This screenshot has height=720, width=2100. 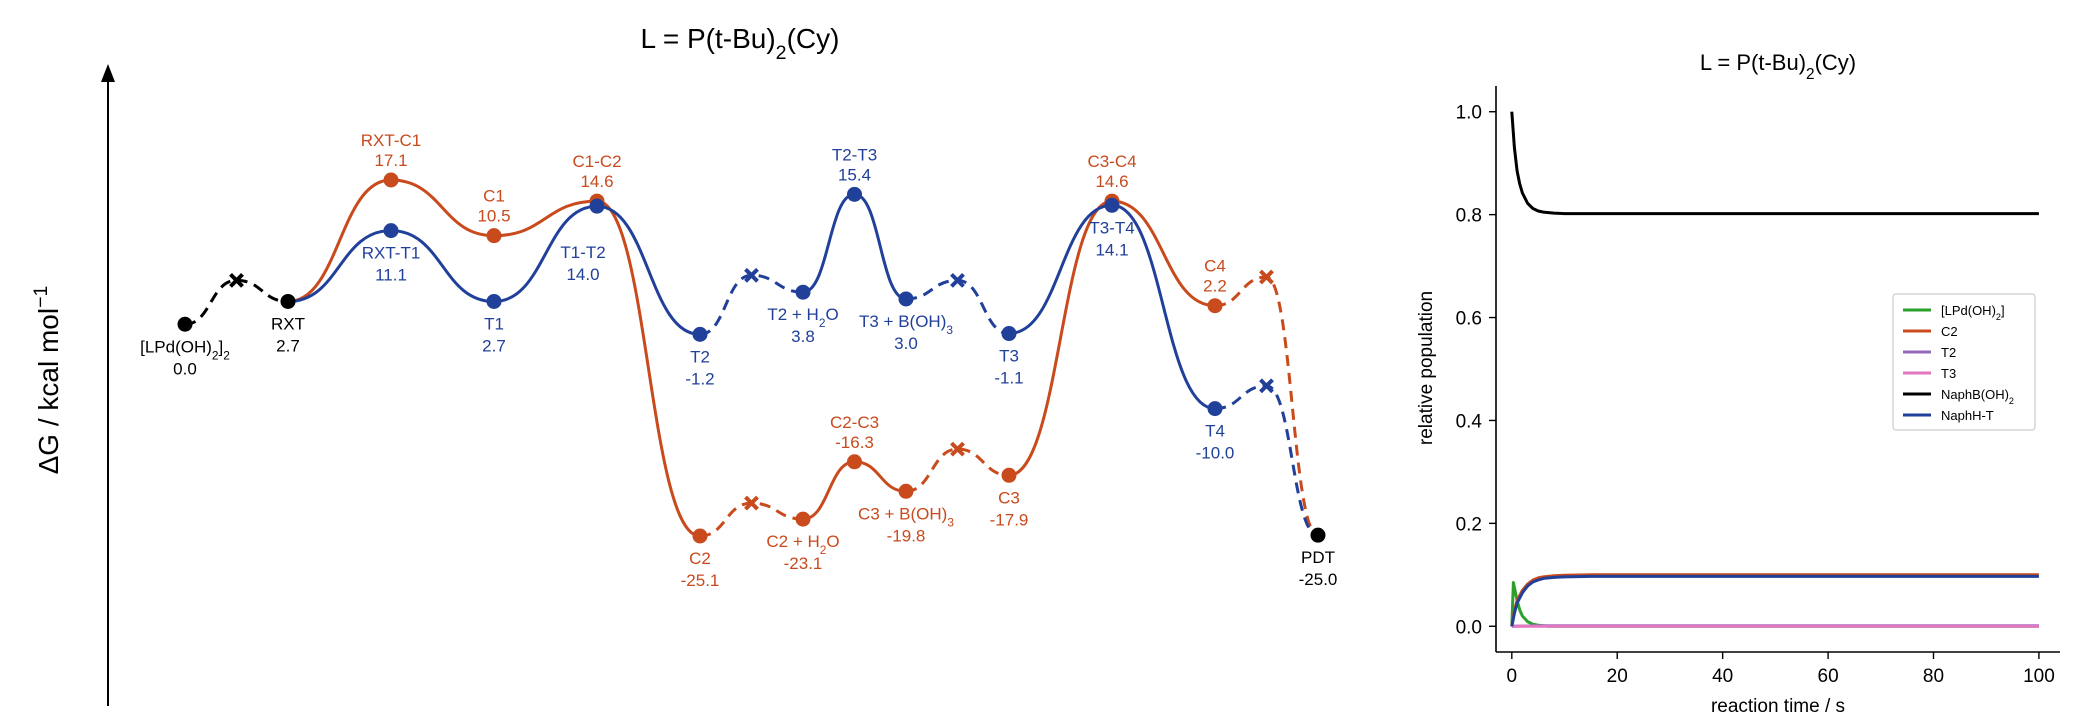 What do you see at coordinates (1266, 277) in the screenshot?
I see `profile-marker-o_x3` at bounding box center [1266, 277].